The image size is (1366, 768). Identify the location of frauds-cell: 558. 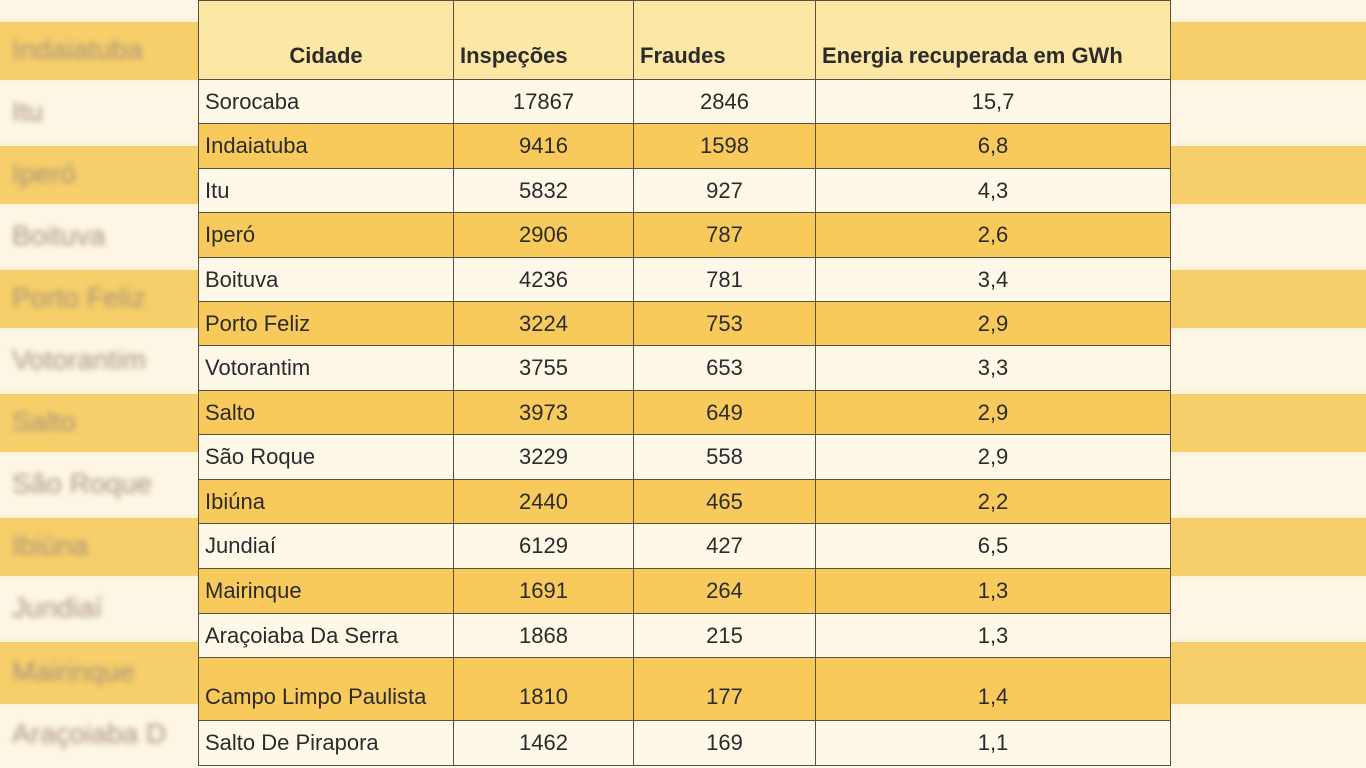
(724, 457).